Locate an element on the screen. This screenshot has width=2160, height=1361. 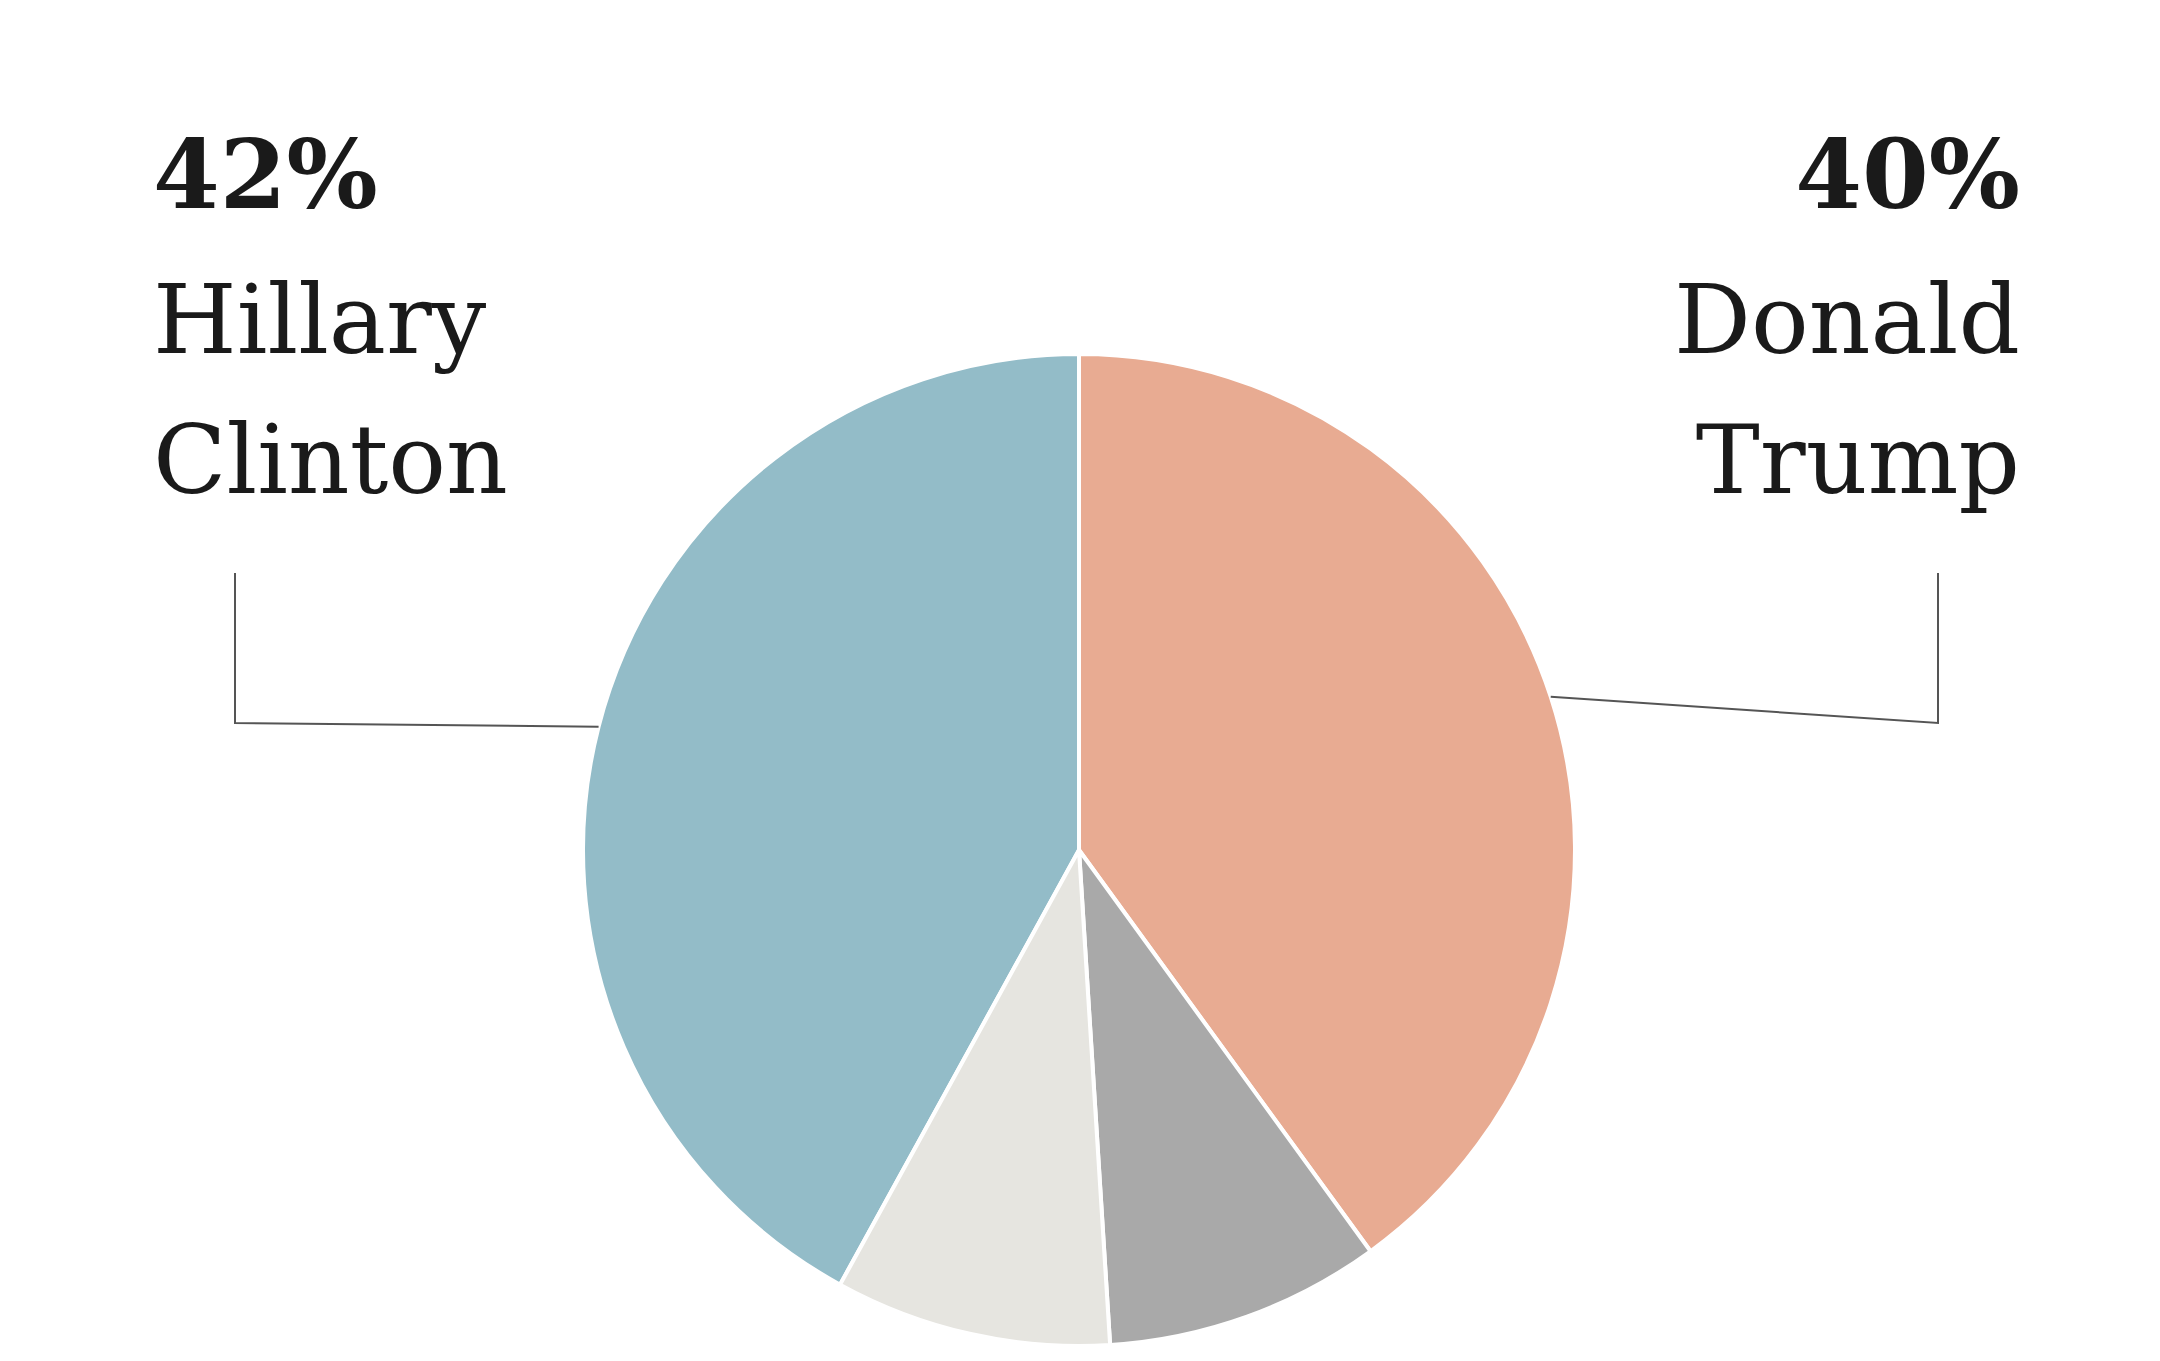
data-label: 40% is located at coordinates (1907, 174).